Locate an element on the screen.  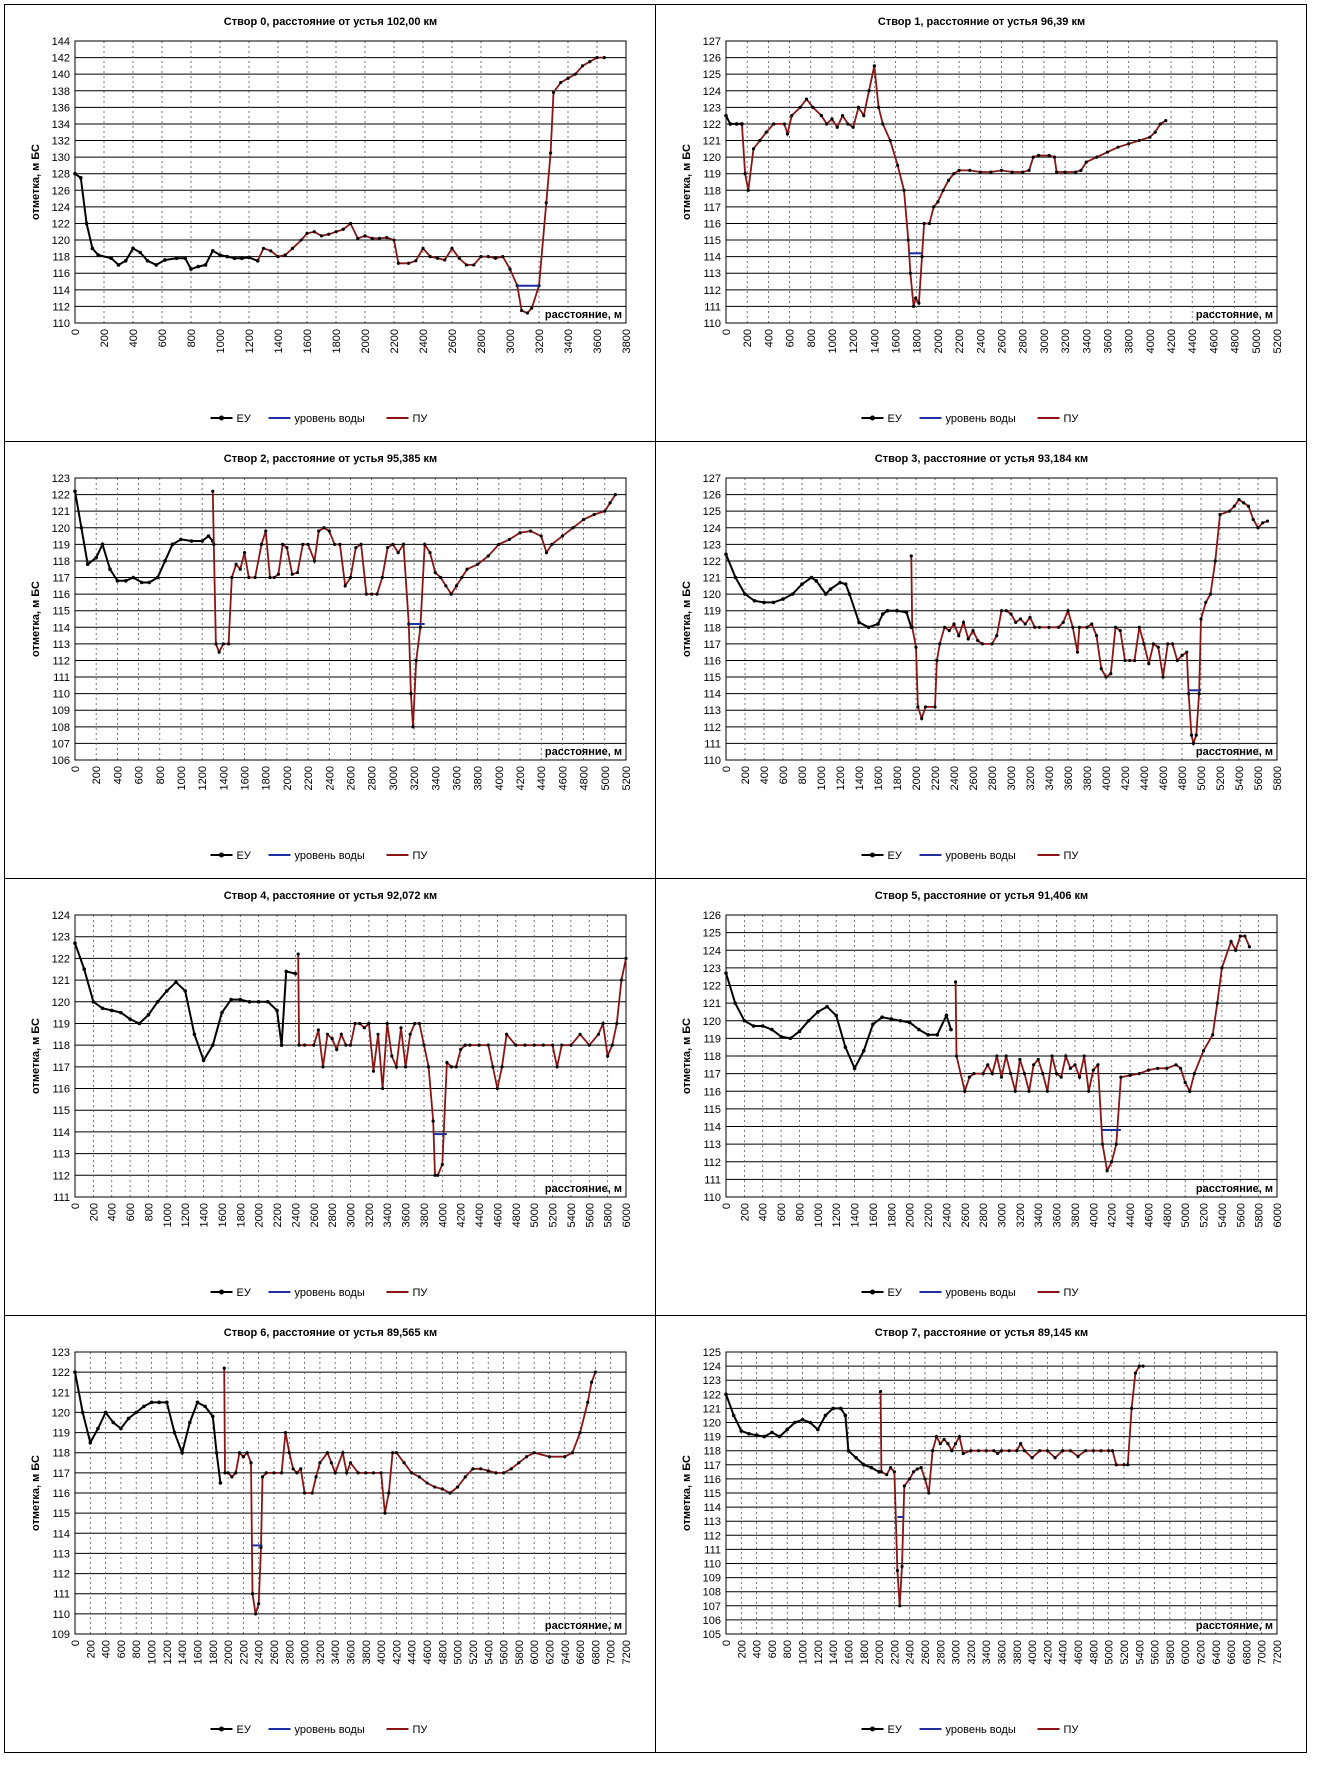
x-tick-label: 400 is located at coordinates (764, 1212).